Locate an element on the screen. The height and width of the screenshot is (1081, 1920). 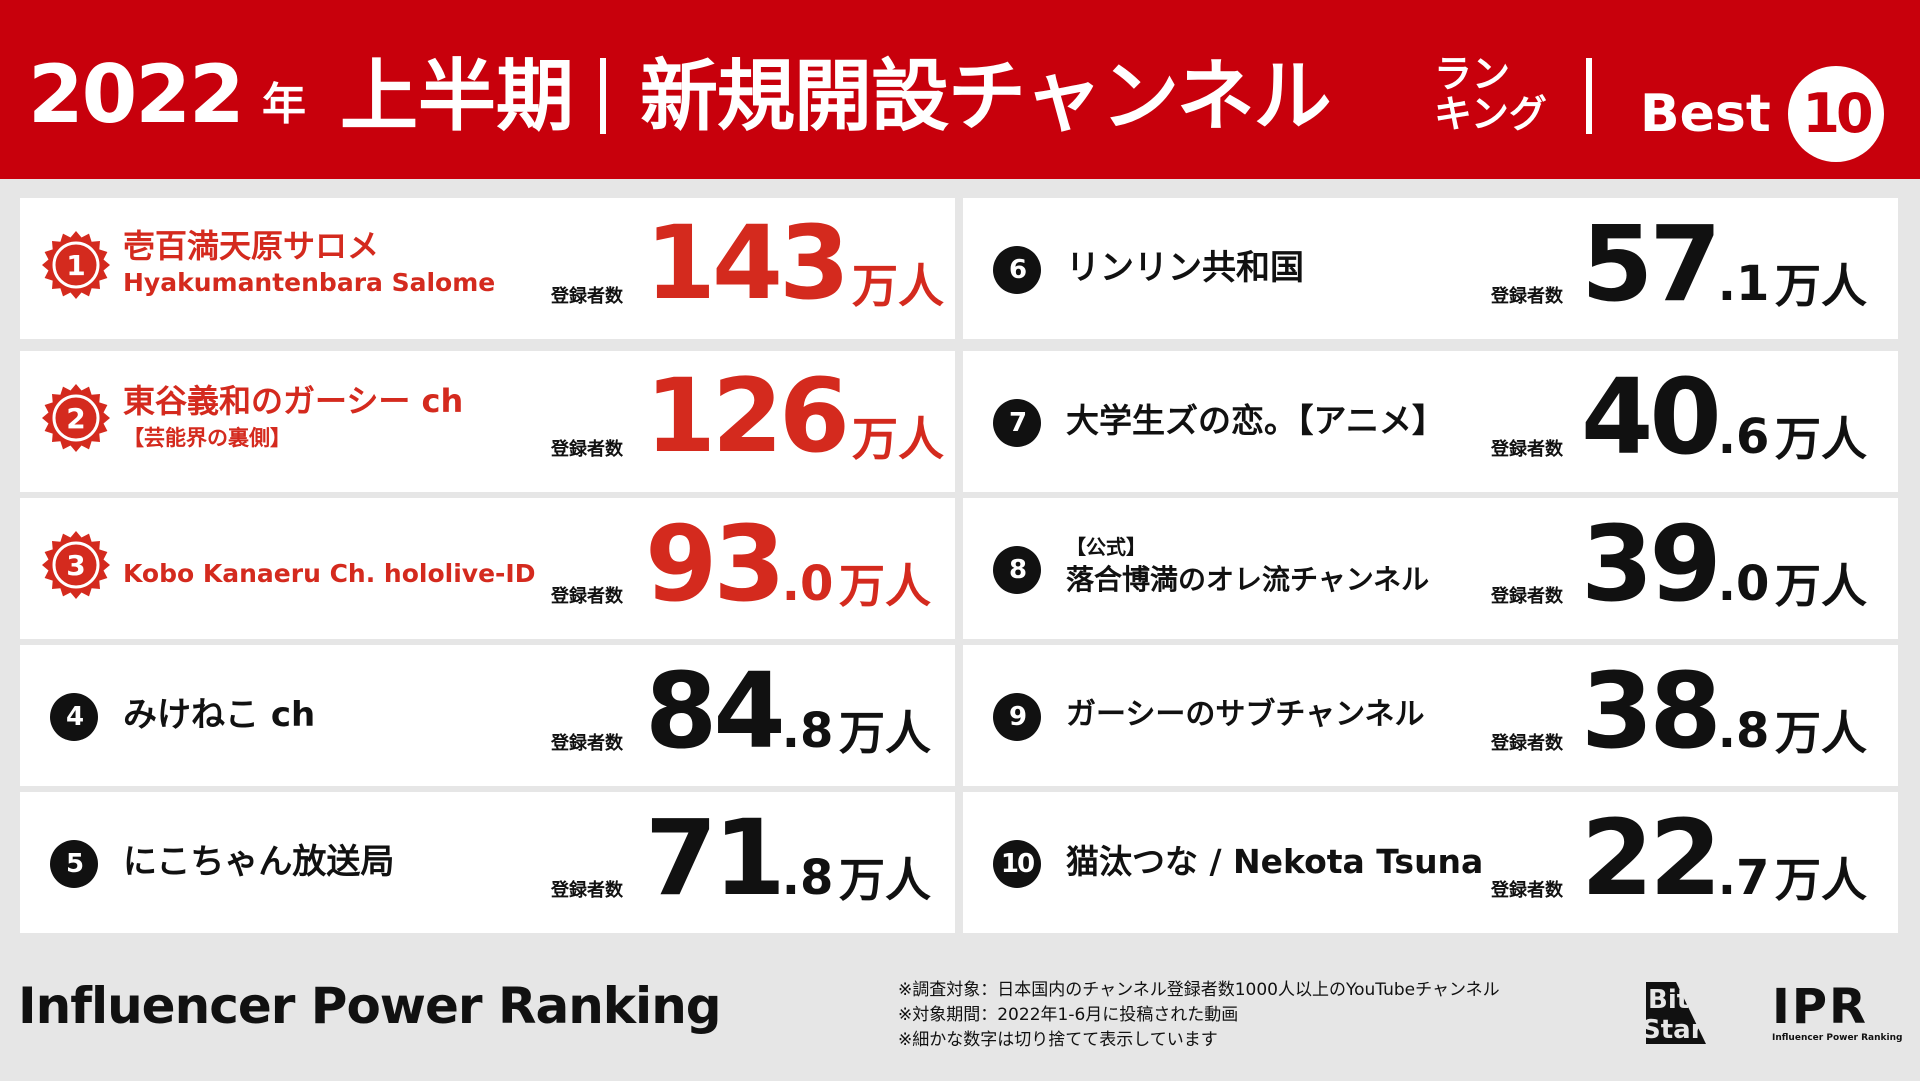
header-rank-top: ラン is located at coordinates (1472, 74).